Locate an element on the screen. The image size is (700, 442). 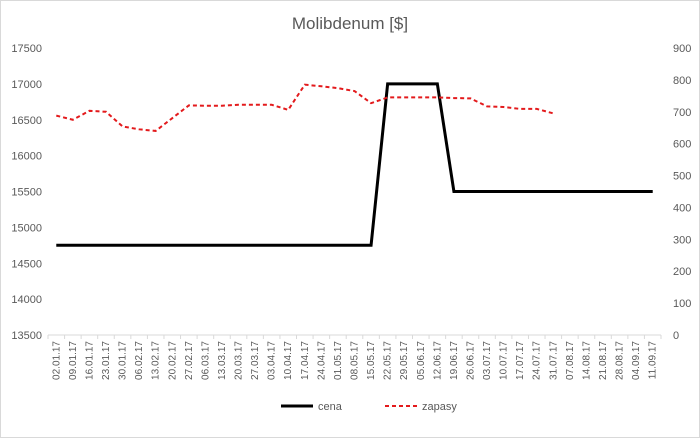
y-left-tick-label: 16000 is located at coordinates (26, 157).